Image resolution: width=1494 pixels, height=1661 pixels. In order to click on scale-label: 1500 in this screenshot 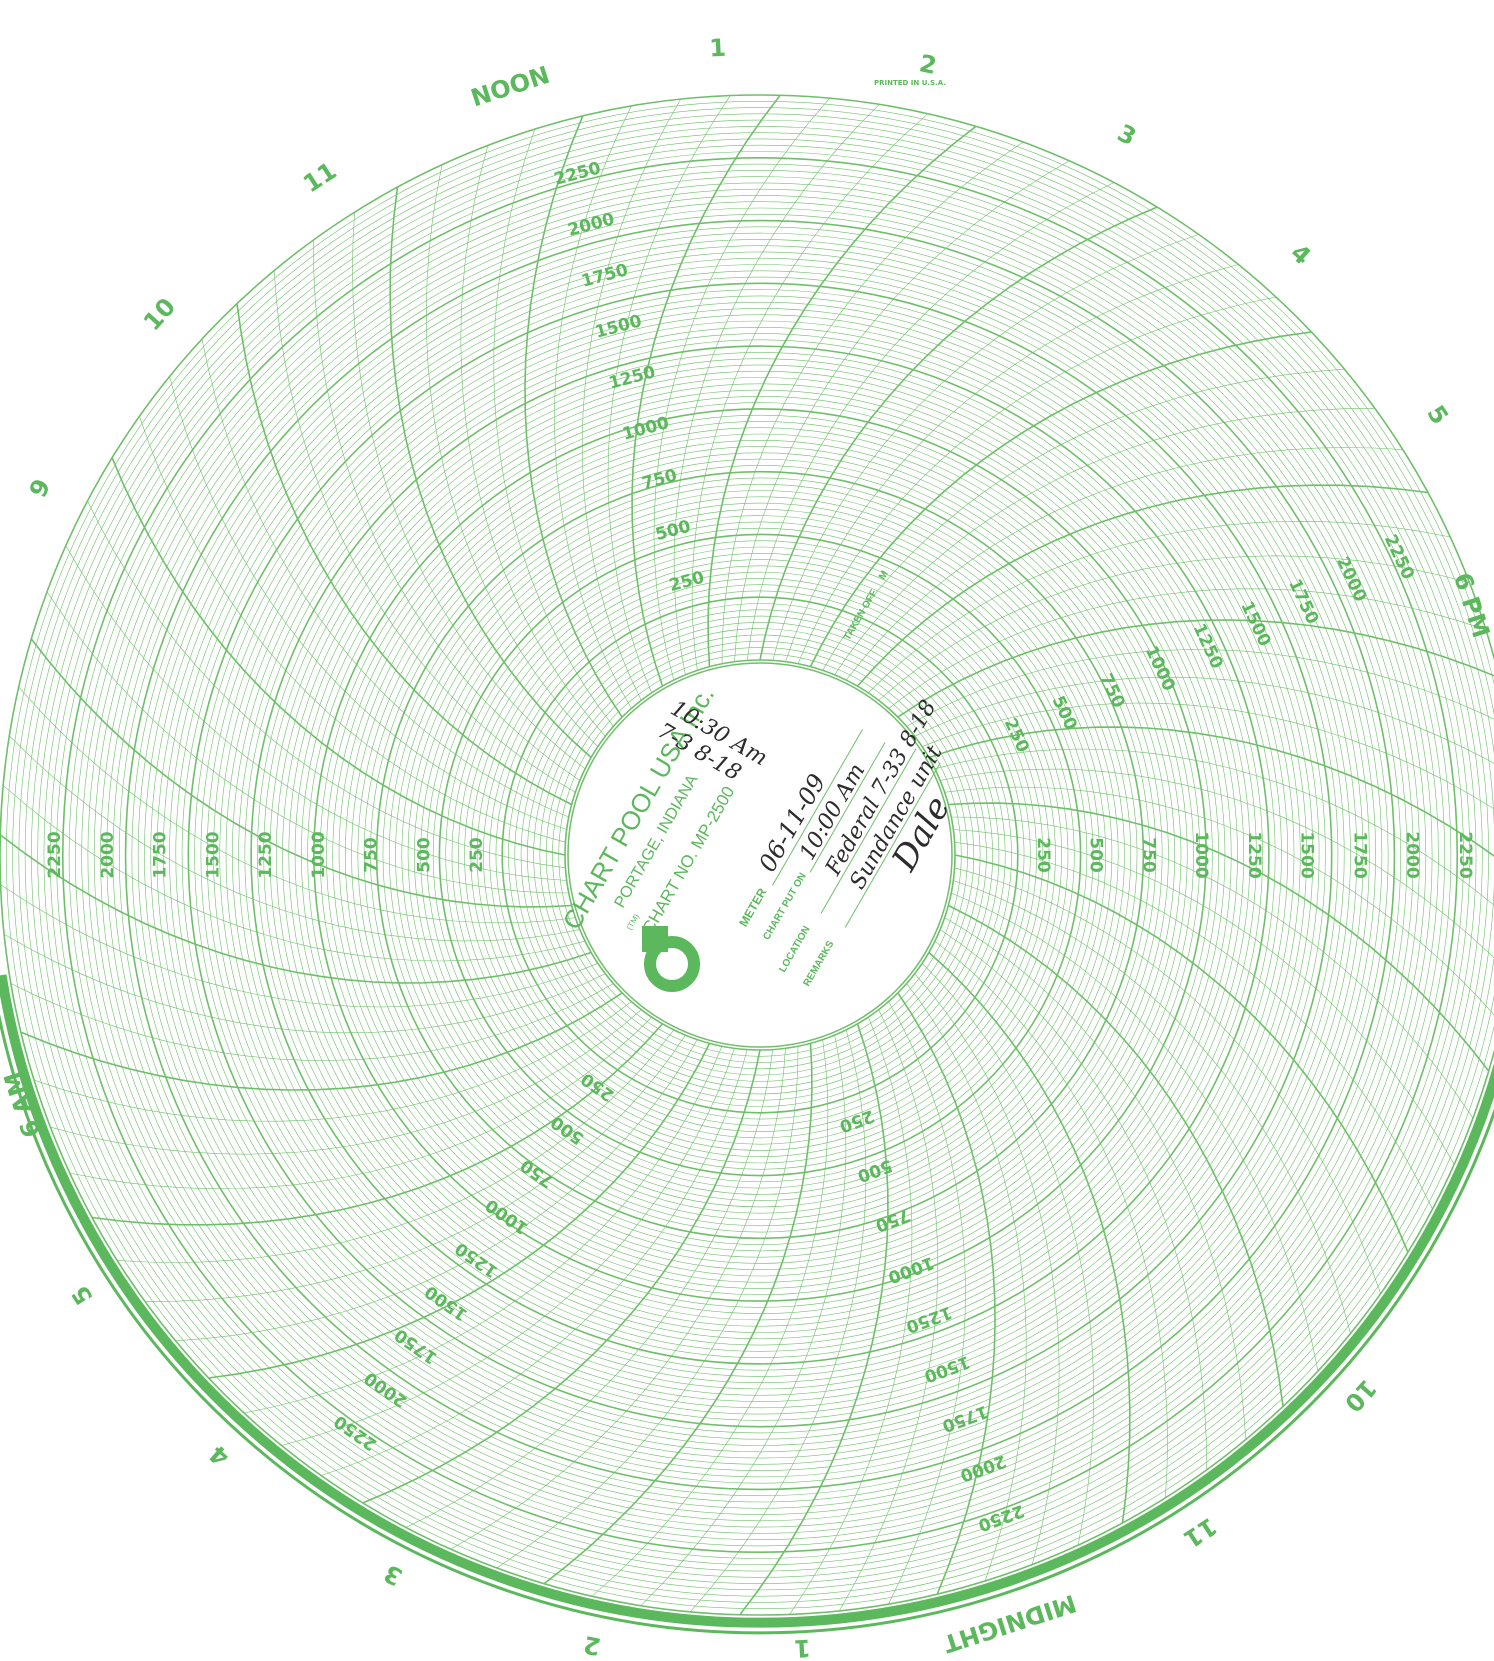, I will do `click(1307, 854)`.